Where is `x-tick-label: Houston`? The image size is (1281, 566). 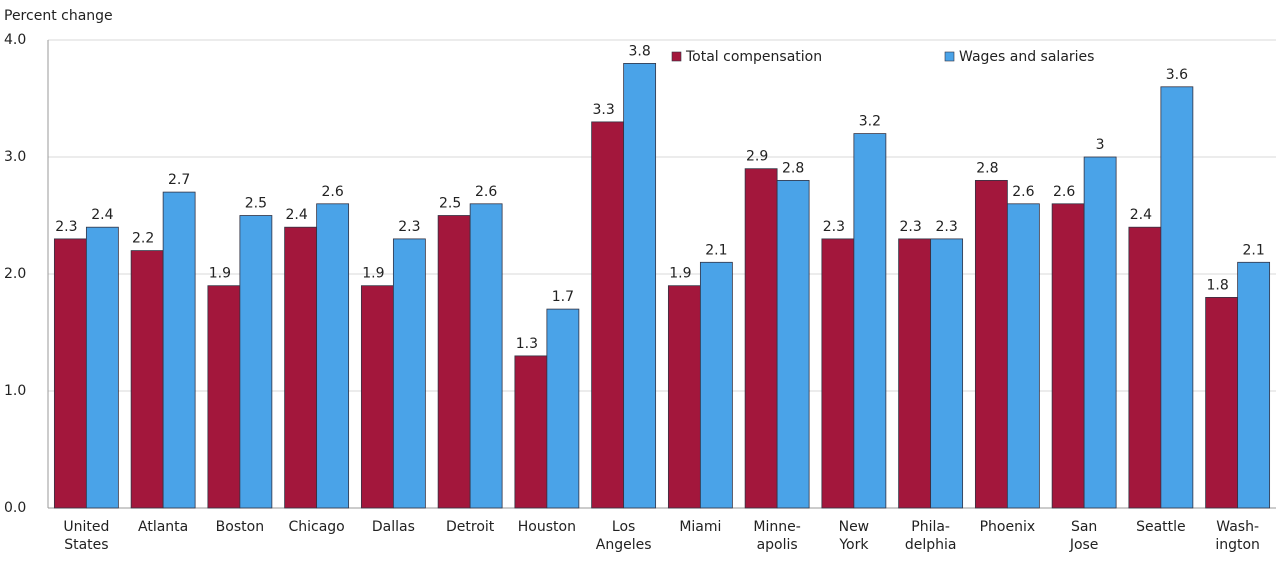
x-tick-label: Houston is located at coordinates (546, 527).